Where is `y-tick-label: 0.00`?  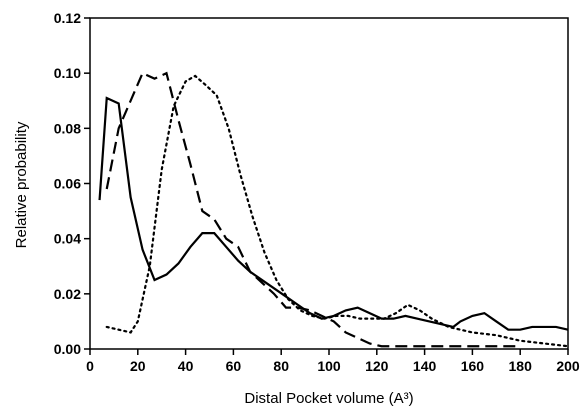
y-tick-label: 0.00 is located at coordinates (67, 349).